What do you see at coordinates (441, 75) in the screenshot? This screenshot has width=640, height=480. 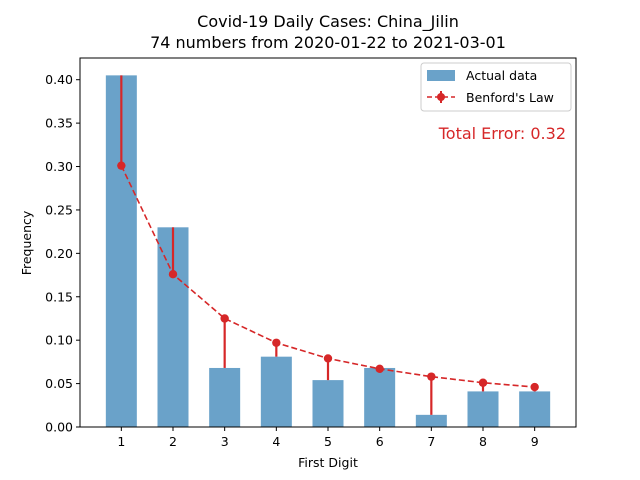 I see `legend-actual-swatch` at bounding box center [441, 75].